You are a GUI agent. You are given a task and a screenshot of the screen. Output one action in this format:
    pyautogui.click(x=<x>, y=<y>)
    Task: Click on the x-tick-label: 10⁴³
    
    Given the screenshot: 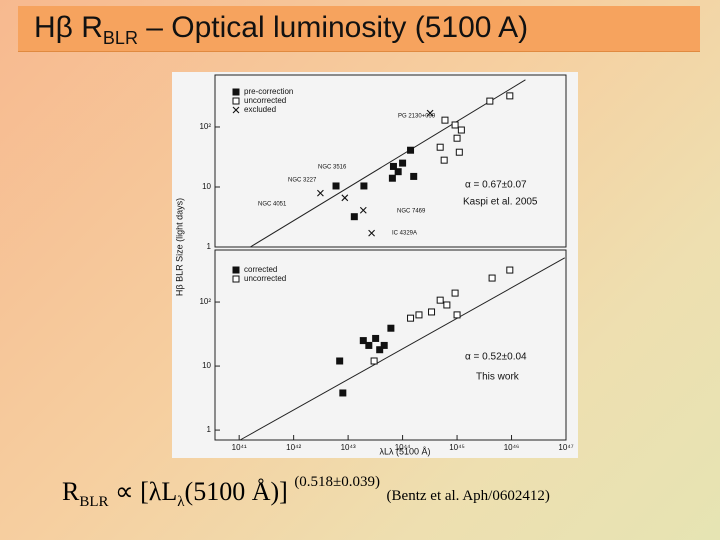 What is the action you would take?
    pyautogui.click(x=348, y=447)
    